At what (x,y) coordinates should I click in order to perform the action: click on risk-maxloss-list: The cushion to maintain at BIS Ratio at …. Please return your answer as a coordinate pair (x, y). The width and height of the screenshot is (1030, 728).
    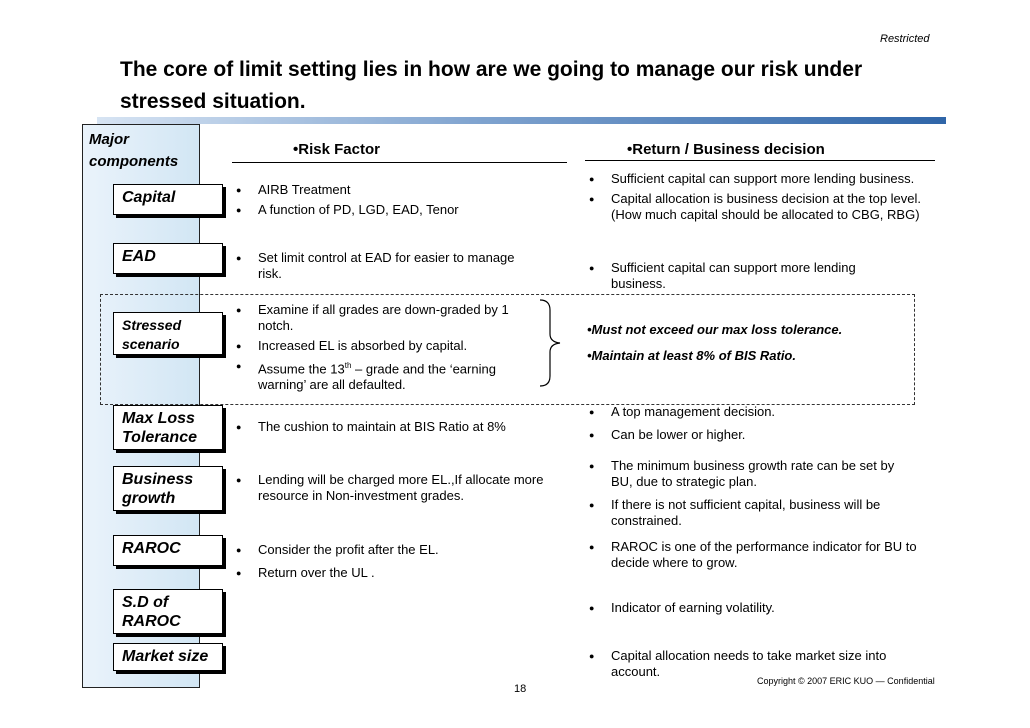
    Looking at the image, I should click on (389, 430).